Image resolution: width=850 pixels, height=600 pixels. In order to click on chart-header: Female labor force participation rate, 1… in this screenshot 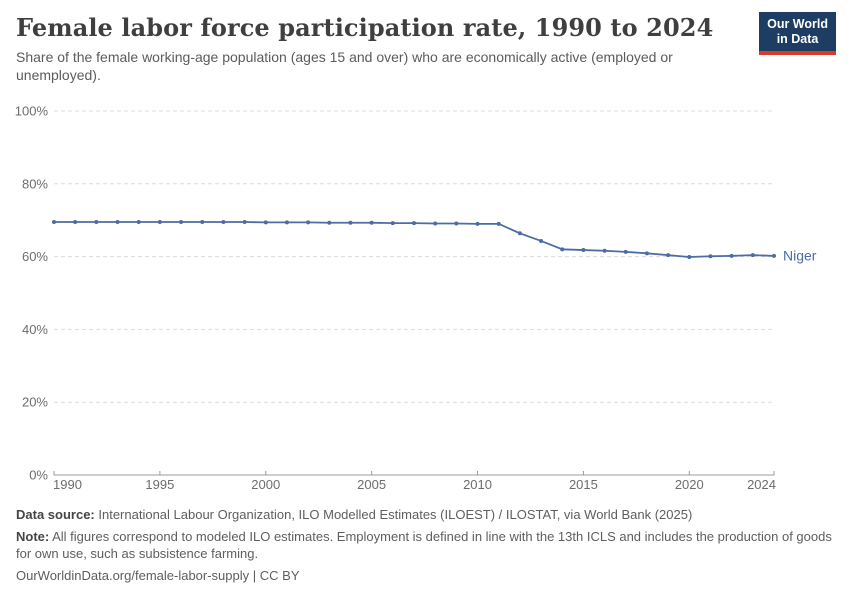, I will do `click(386, 48)`.